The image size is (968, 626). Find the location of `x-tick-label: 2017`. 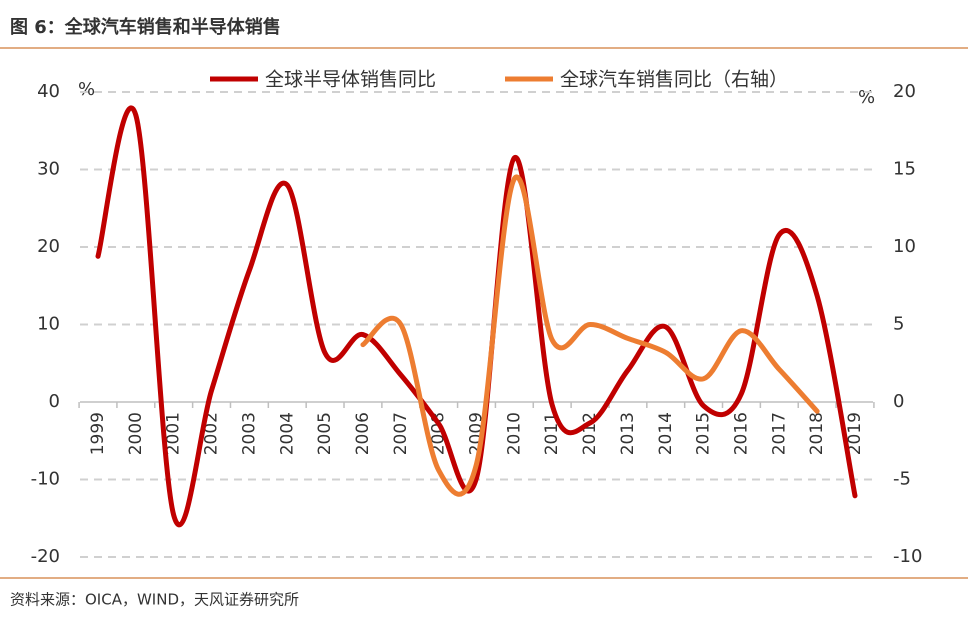

x-tick-label: 2017 is located at coordinates (779, 433).